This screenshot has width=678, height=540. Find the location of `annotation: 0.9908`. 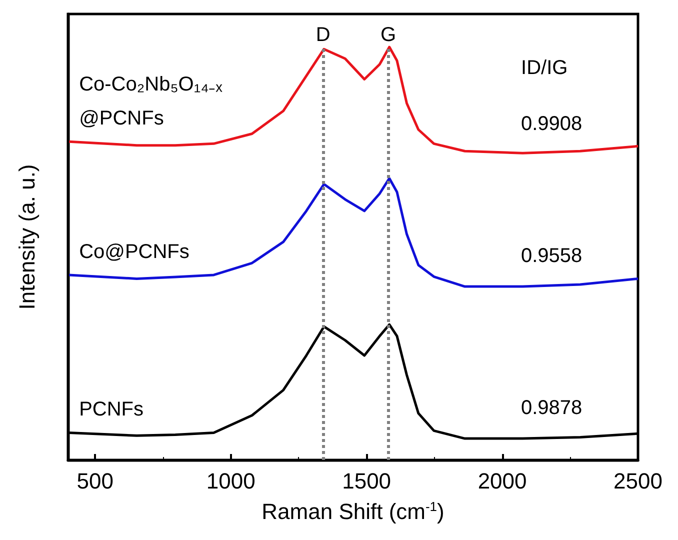

annotation: 0.9908 is located at coordinates (551, 124).